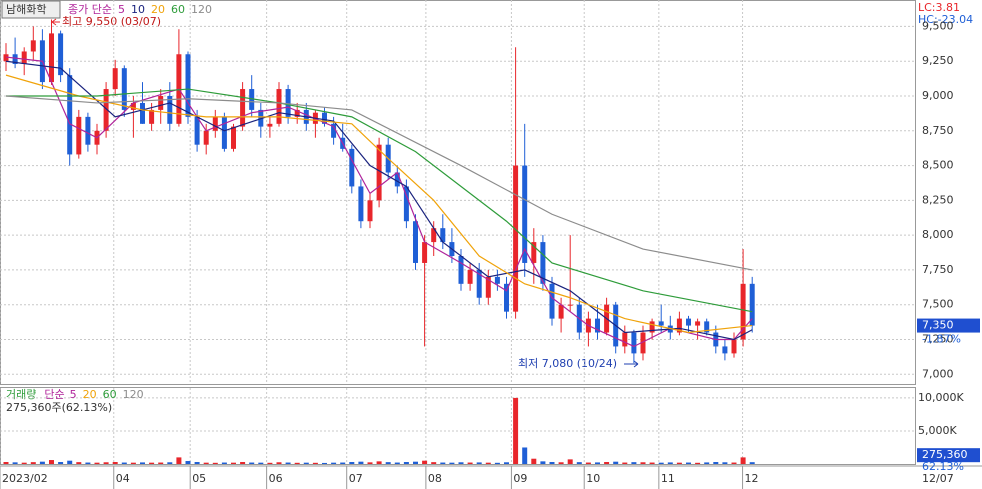 The width and height of the screenshot is (982, 489). Describe the element at coordinates (938, 325) in the screenshot. I see `price-label: 7,350` at that location.